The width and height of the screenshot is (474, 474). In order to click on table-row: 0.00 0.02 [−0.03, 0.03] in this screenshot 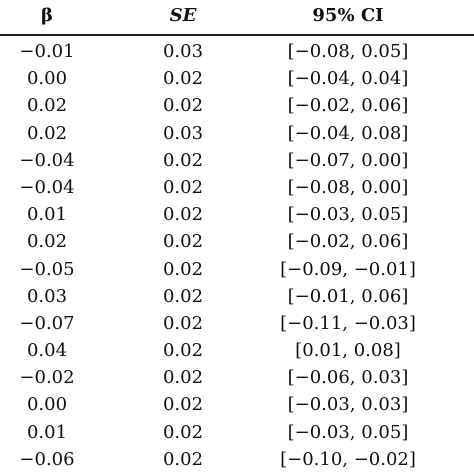, I will do `click(237, 404)`.